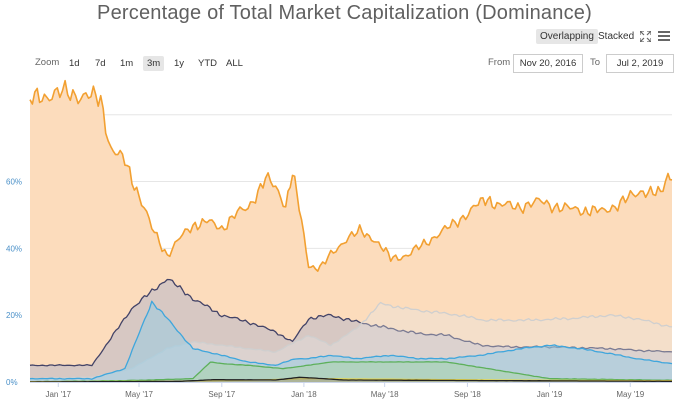 The height and width of the screenshot is (410, 689). I want to click on range-button-7d: 7d, so click(100, 63).